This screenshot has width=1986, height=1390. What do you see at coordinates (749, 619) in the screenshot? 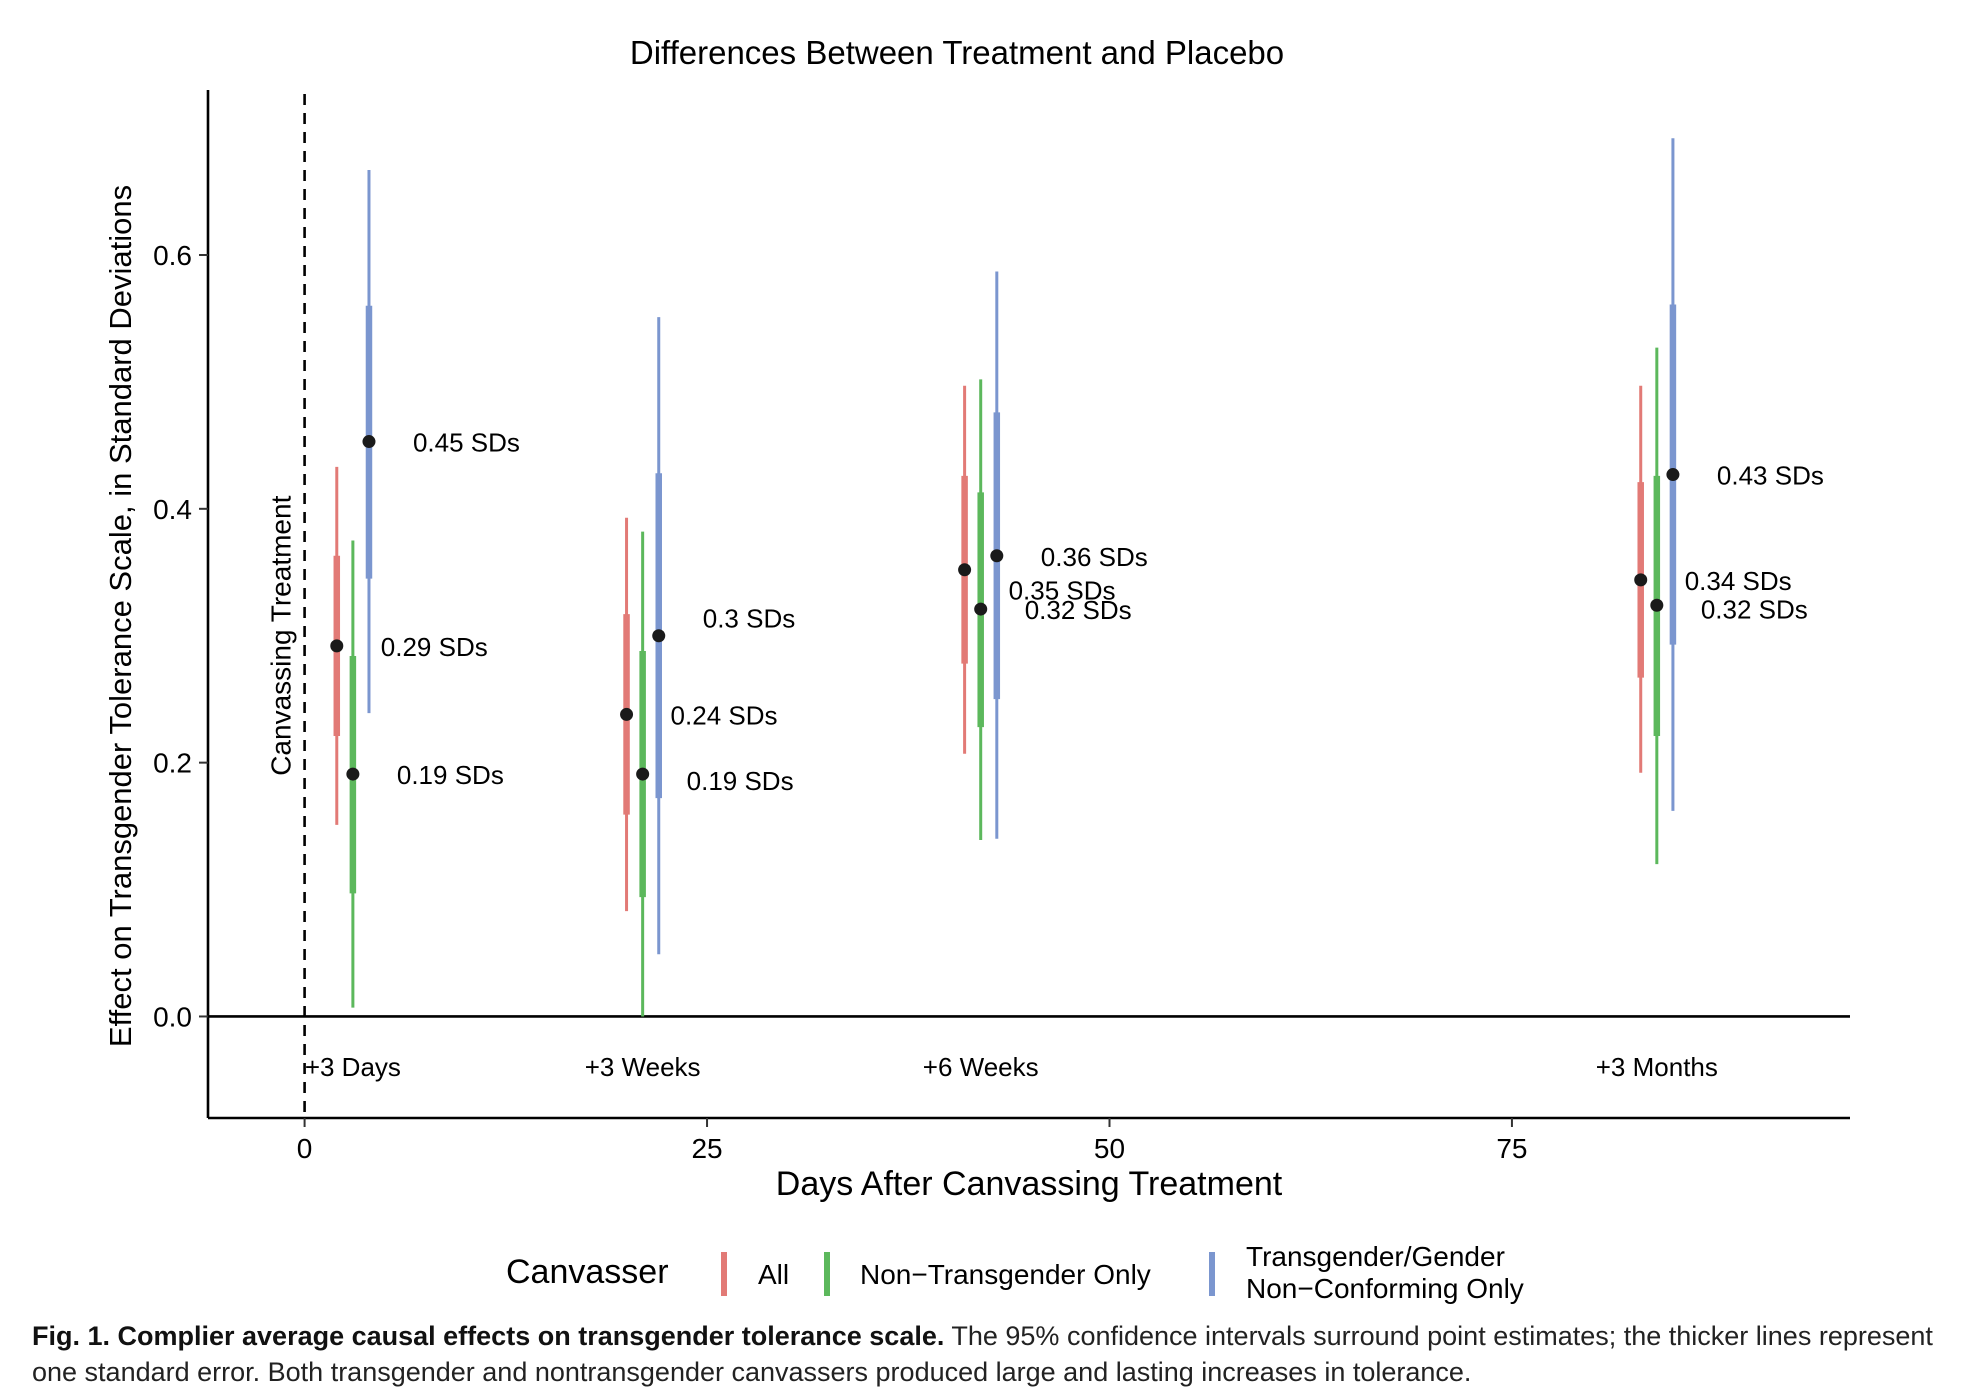
I see `data-label: 0.3 SDs` at bounding box center [749, 619].